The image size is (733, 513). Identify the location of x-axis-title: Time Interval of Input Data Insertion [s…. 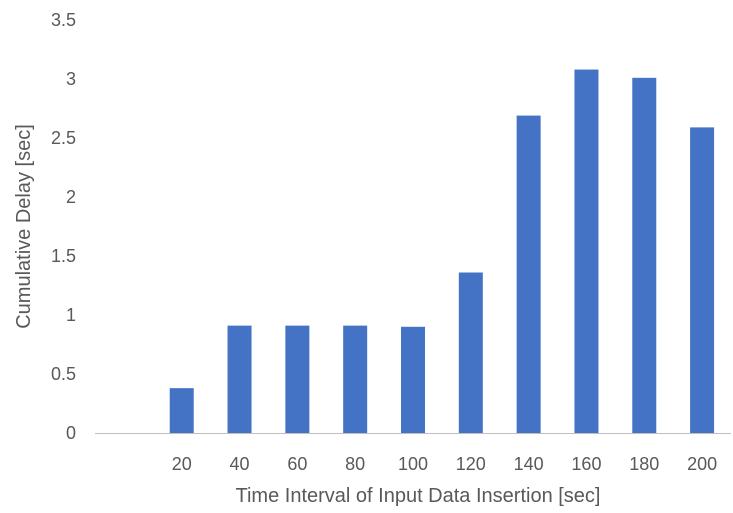
(418, 496).